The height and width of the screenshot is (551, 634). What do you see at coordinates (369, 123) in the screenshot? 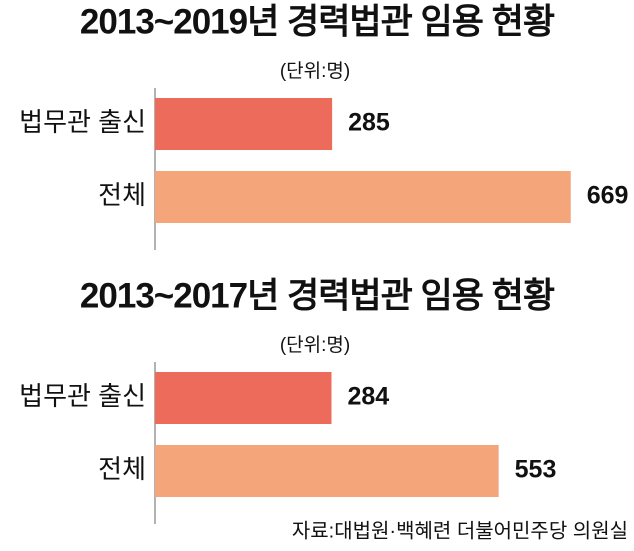
I see `value-label: 285` at bounding box center [369, 123].